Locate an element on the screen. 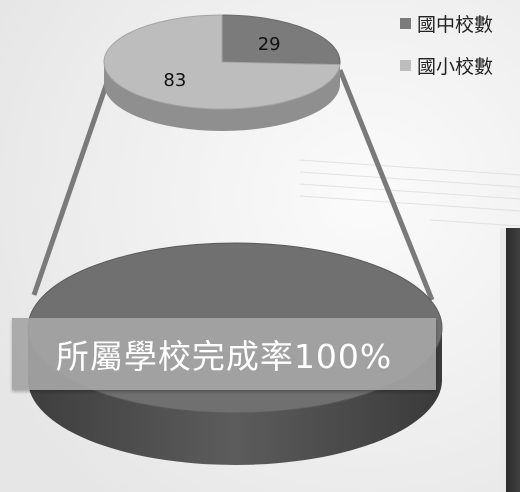 The height and width of the screenshot is (492, 520). connector-line-left is located at coordinates (73, 181).